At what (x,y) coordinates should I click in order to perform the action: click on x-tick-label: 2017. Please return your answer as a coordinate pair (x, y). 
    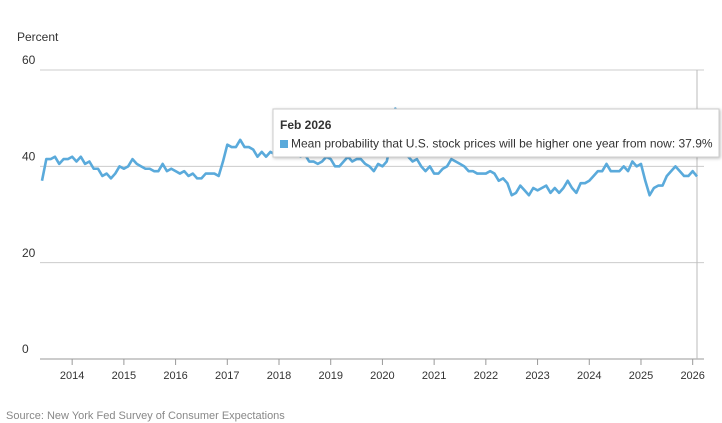
    Looking at the image, I should click on (227, 376).